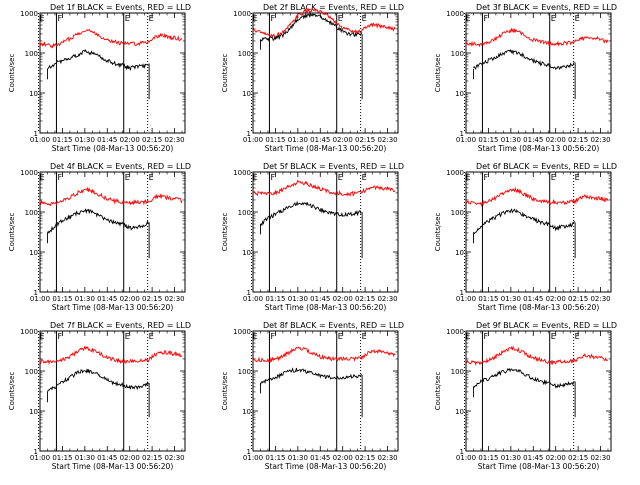  I want to click on panel-title: Det 9f BLACK = Events, RED = LLD, so click(546, 325).